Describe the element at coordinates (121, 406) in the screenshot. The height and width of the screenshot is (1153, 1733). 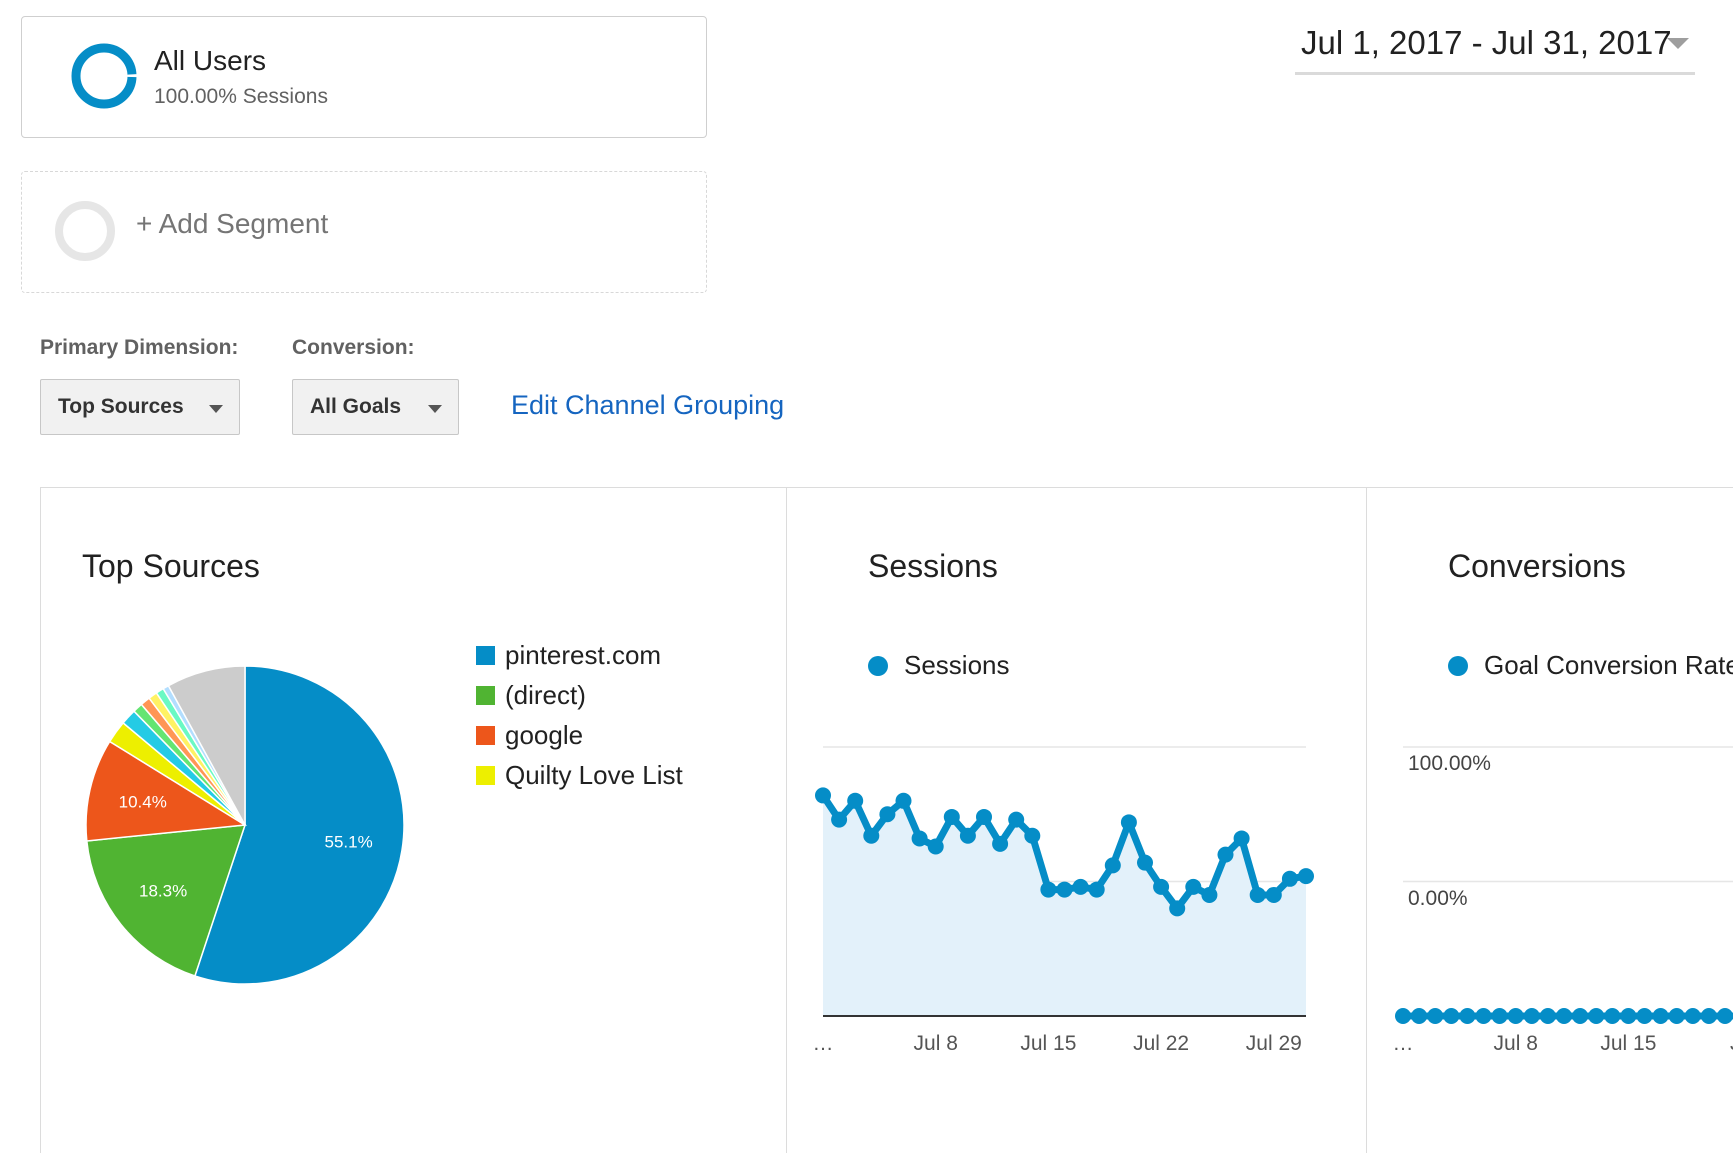
I see `primary-dimension-value: Top Sources` at that location.